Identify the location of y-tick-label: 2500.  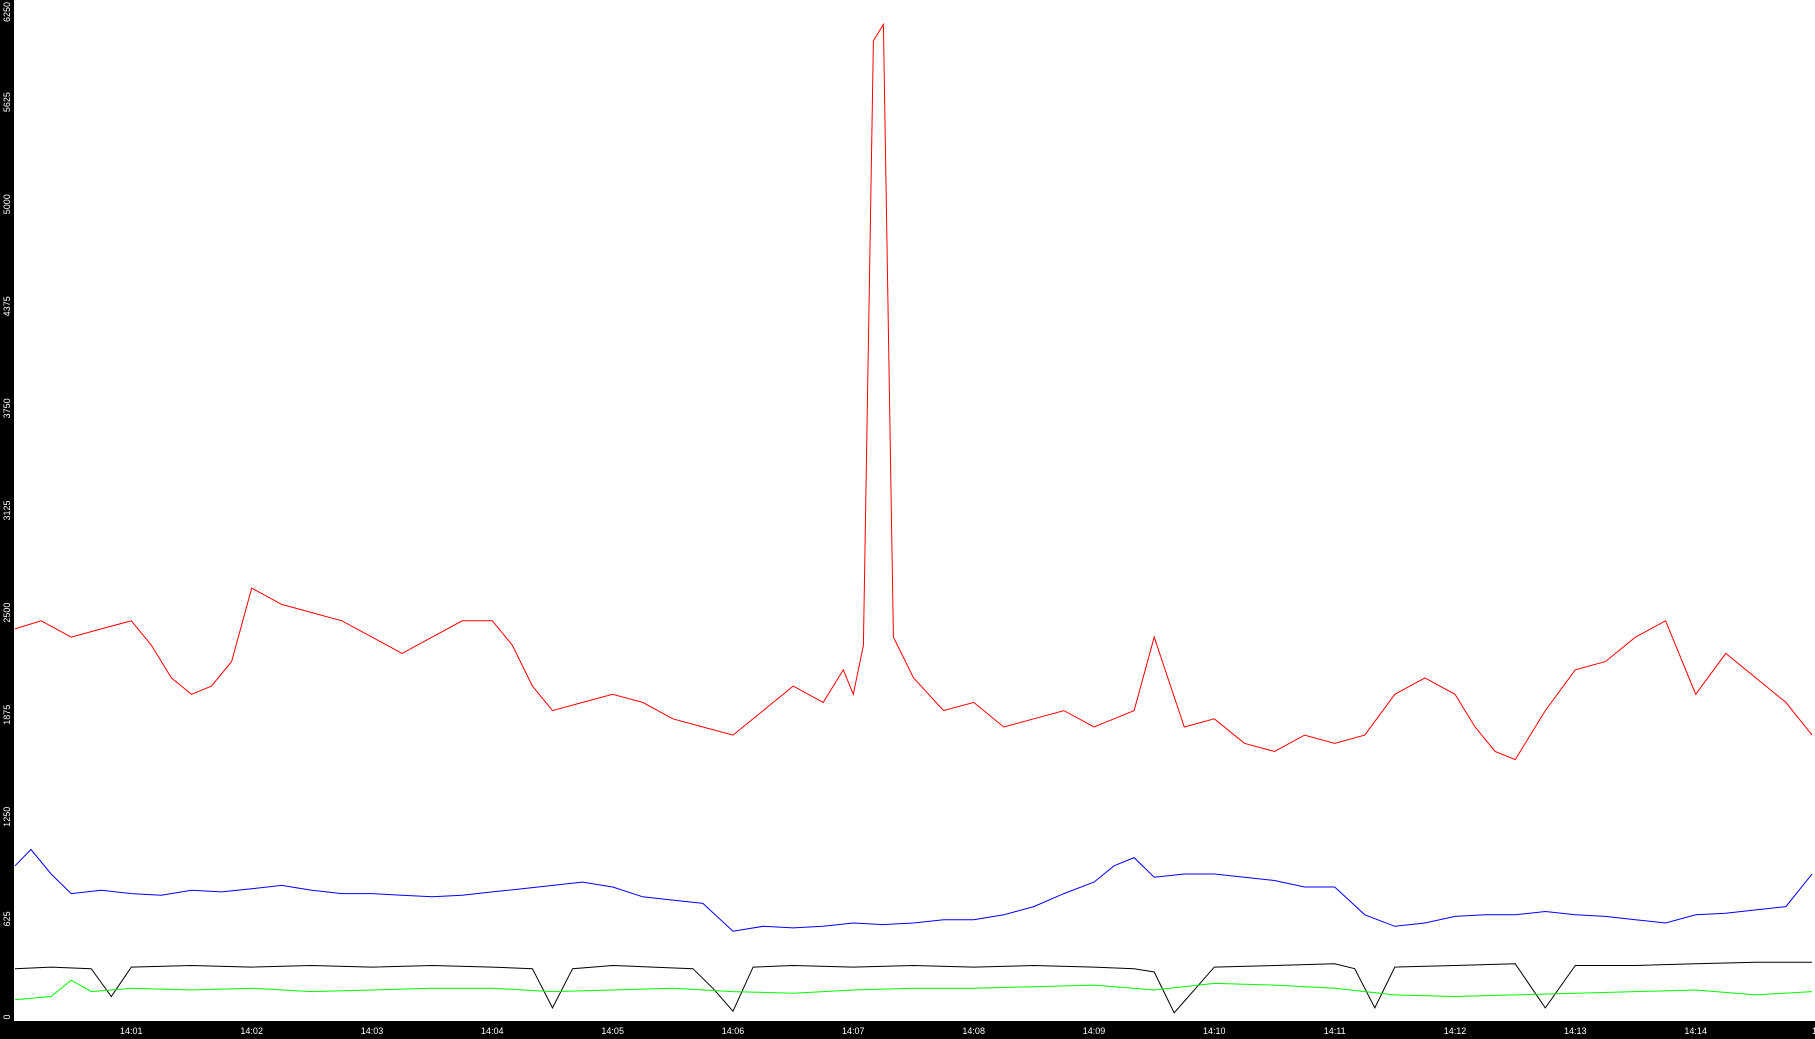
(7, 613).